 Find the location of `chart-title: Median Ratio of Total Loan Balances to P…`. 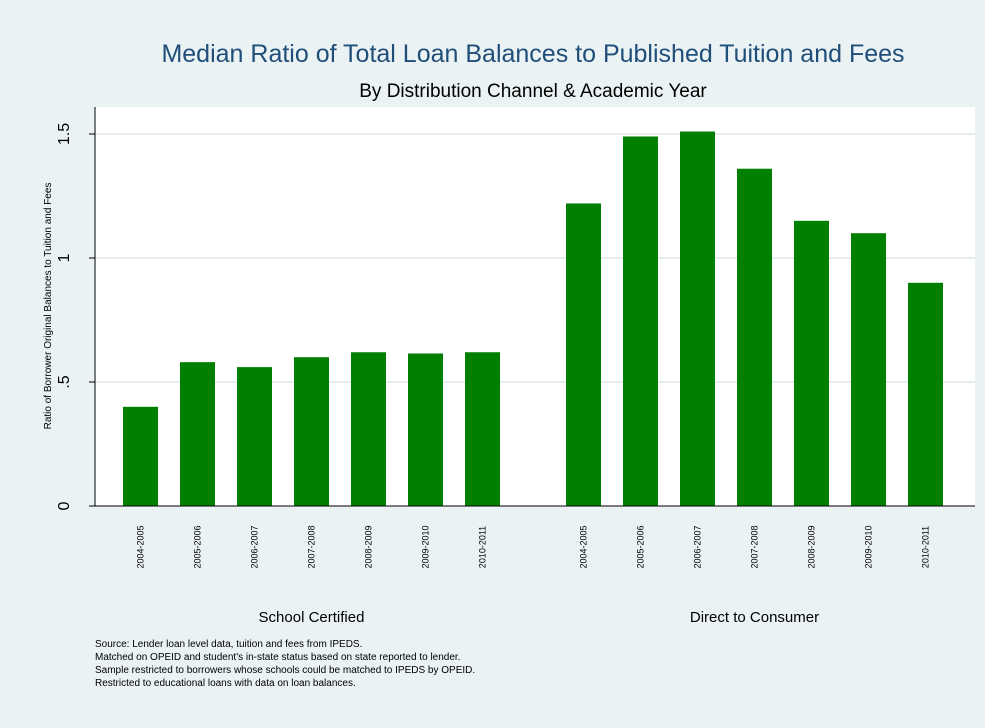

chart-title: Median Ratio of Total Loan Balances to P… is located at coordinates (532, 54).